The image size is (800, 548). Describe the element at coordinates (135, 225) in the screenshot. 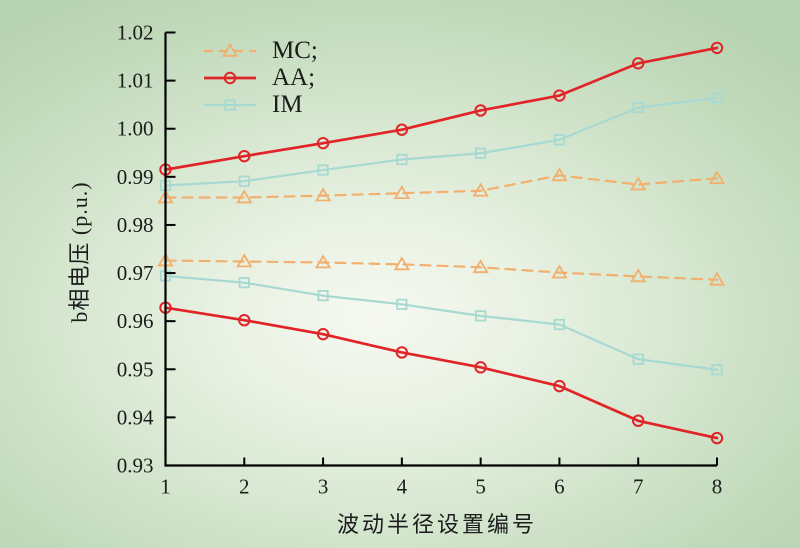

I see `y-tick-label: 0.98` at that location.